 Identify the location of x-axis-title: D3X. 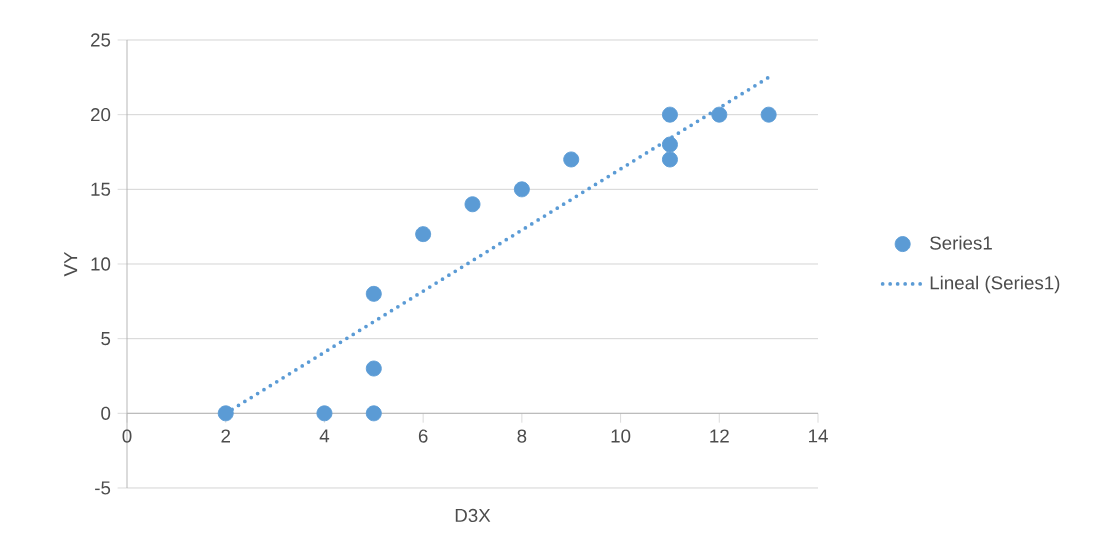
(473, 515).